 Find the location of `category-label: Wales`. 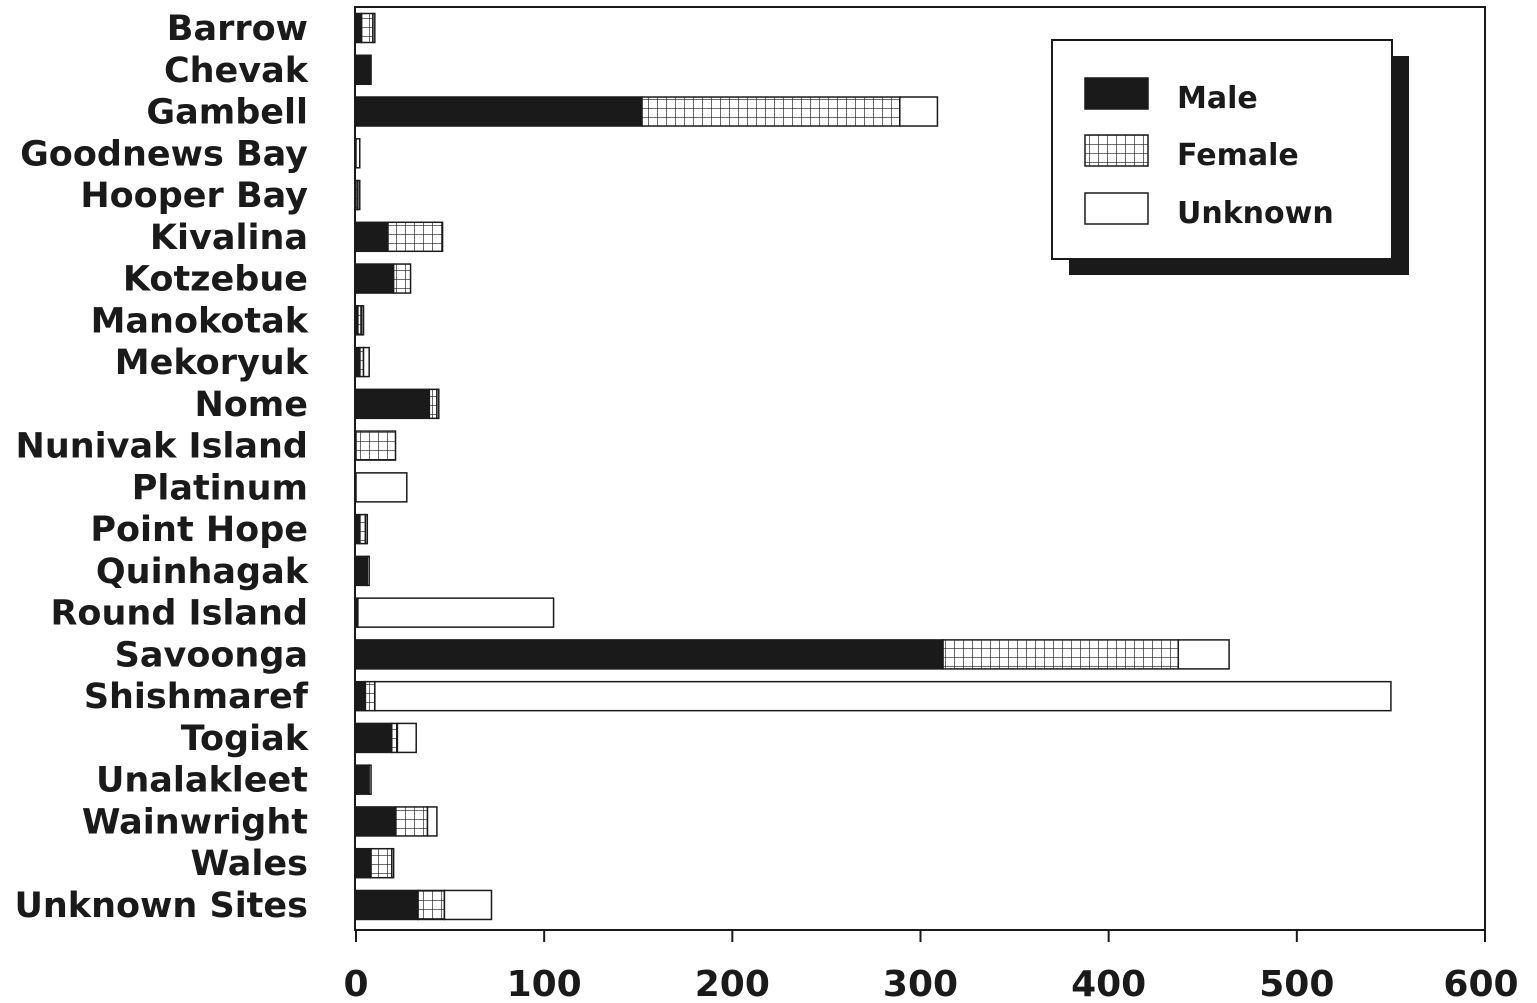

category-label: Wales is located at coordinates (249, 864).